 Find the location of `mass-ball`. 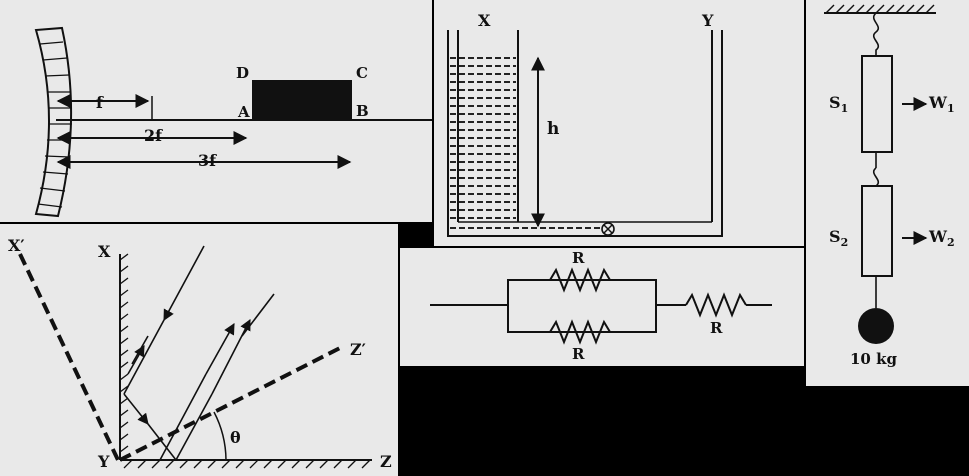

mass-ball is located at coordinates (876, 326).